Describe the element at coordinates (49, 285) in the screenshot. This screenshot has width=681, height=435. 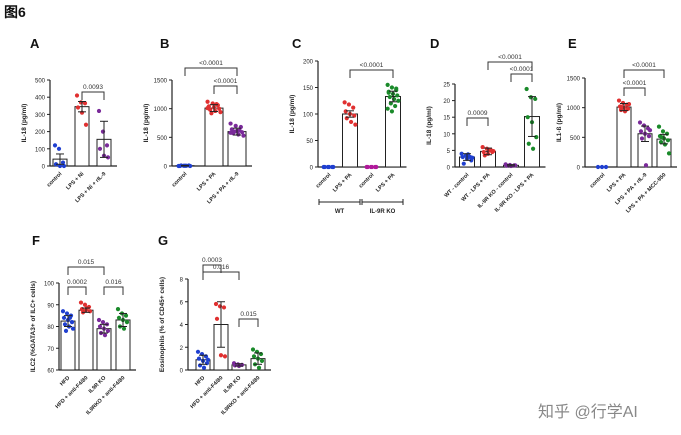
I see `y-tick-label: 100` at that location.